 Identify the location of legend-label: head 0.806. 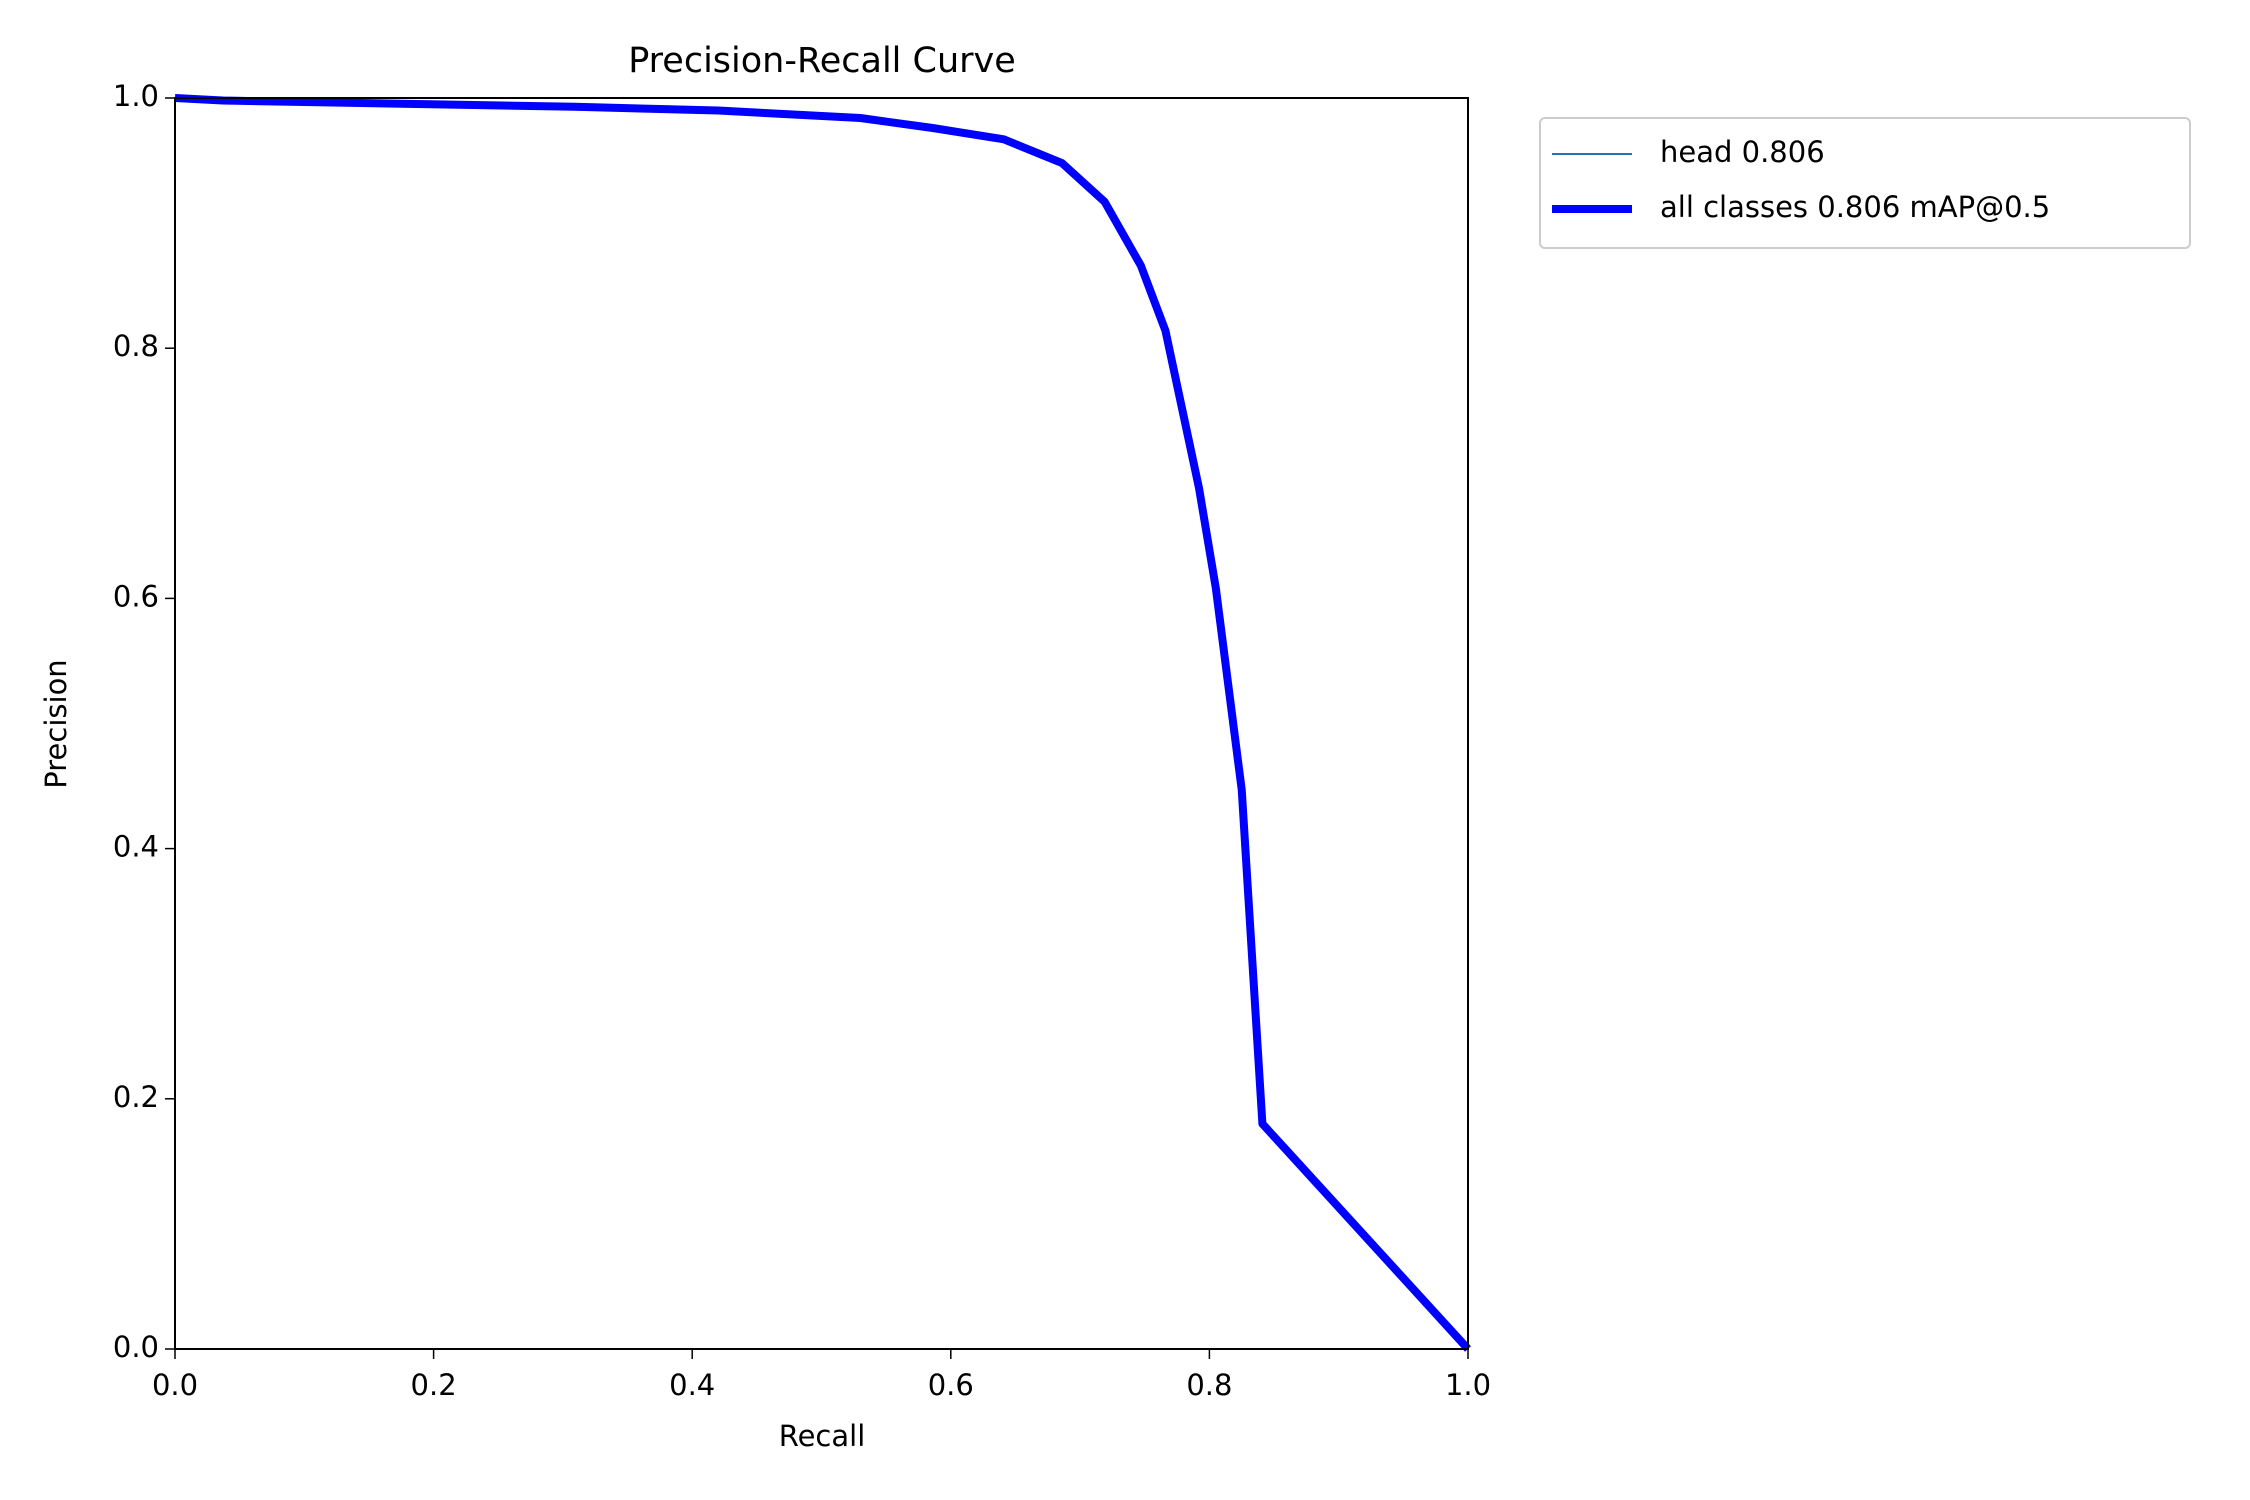
(1742, 152).